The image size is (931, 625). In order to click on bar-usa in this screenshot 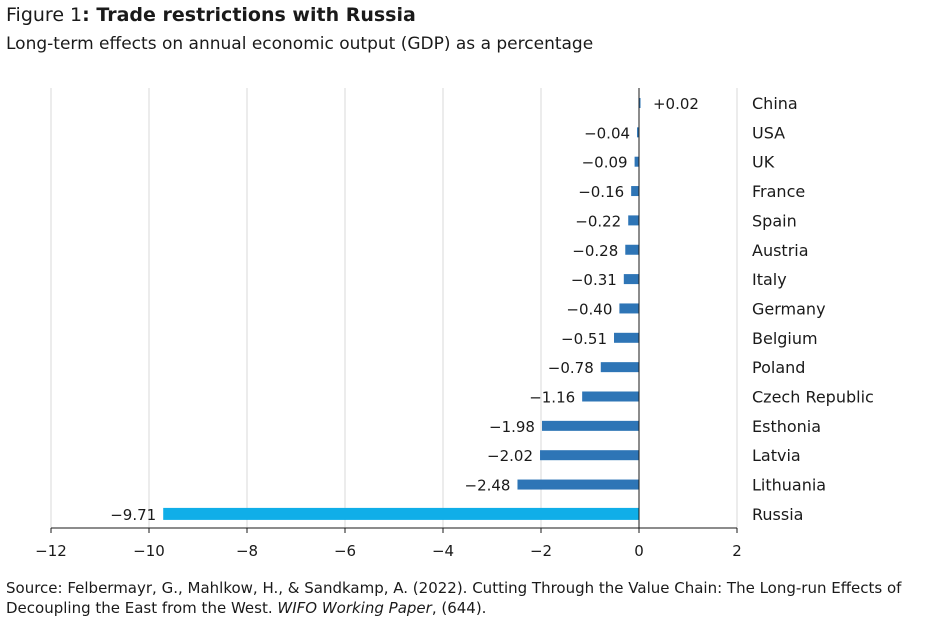, I will do `click(638, 132)`.